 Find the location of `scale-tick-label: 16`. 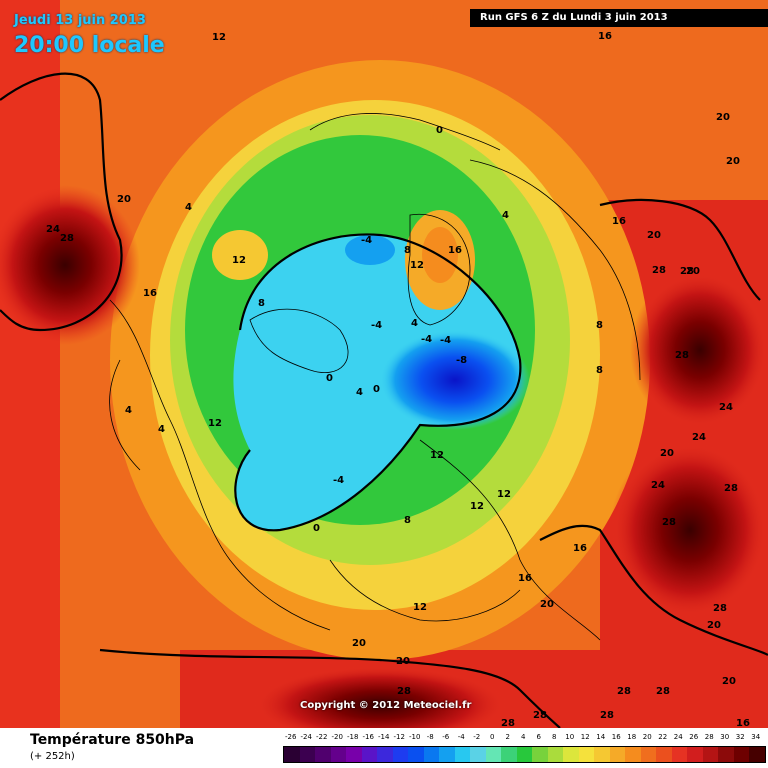

scale-tick-label: 16 is located at coordinates (616, 737).